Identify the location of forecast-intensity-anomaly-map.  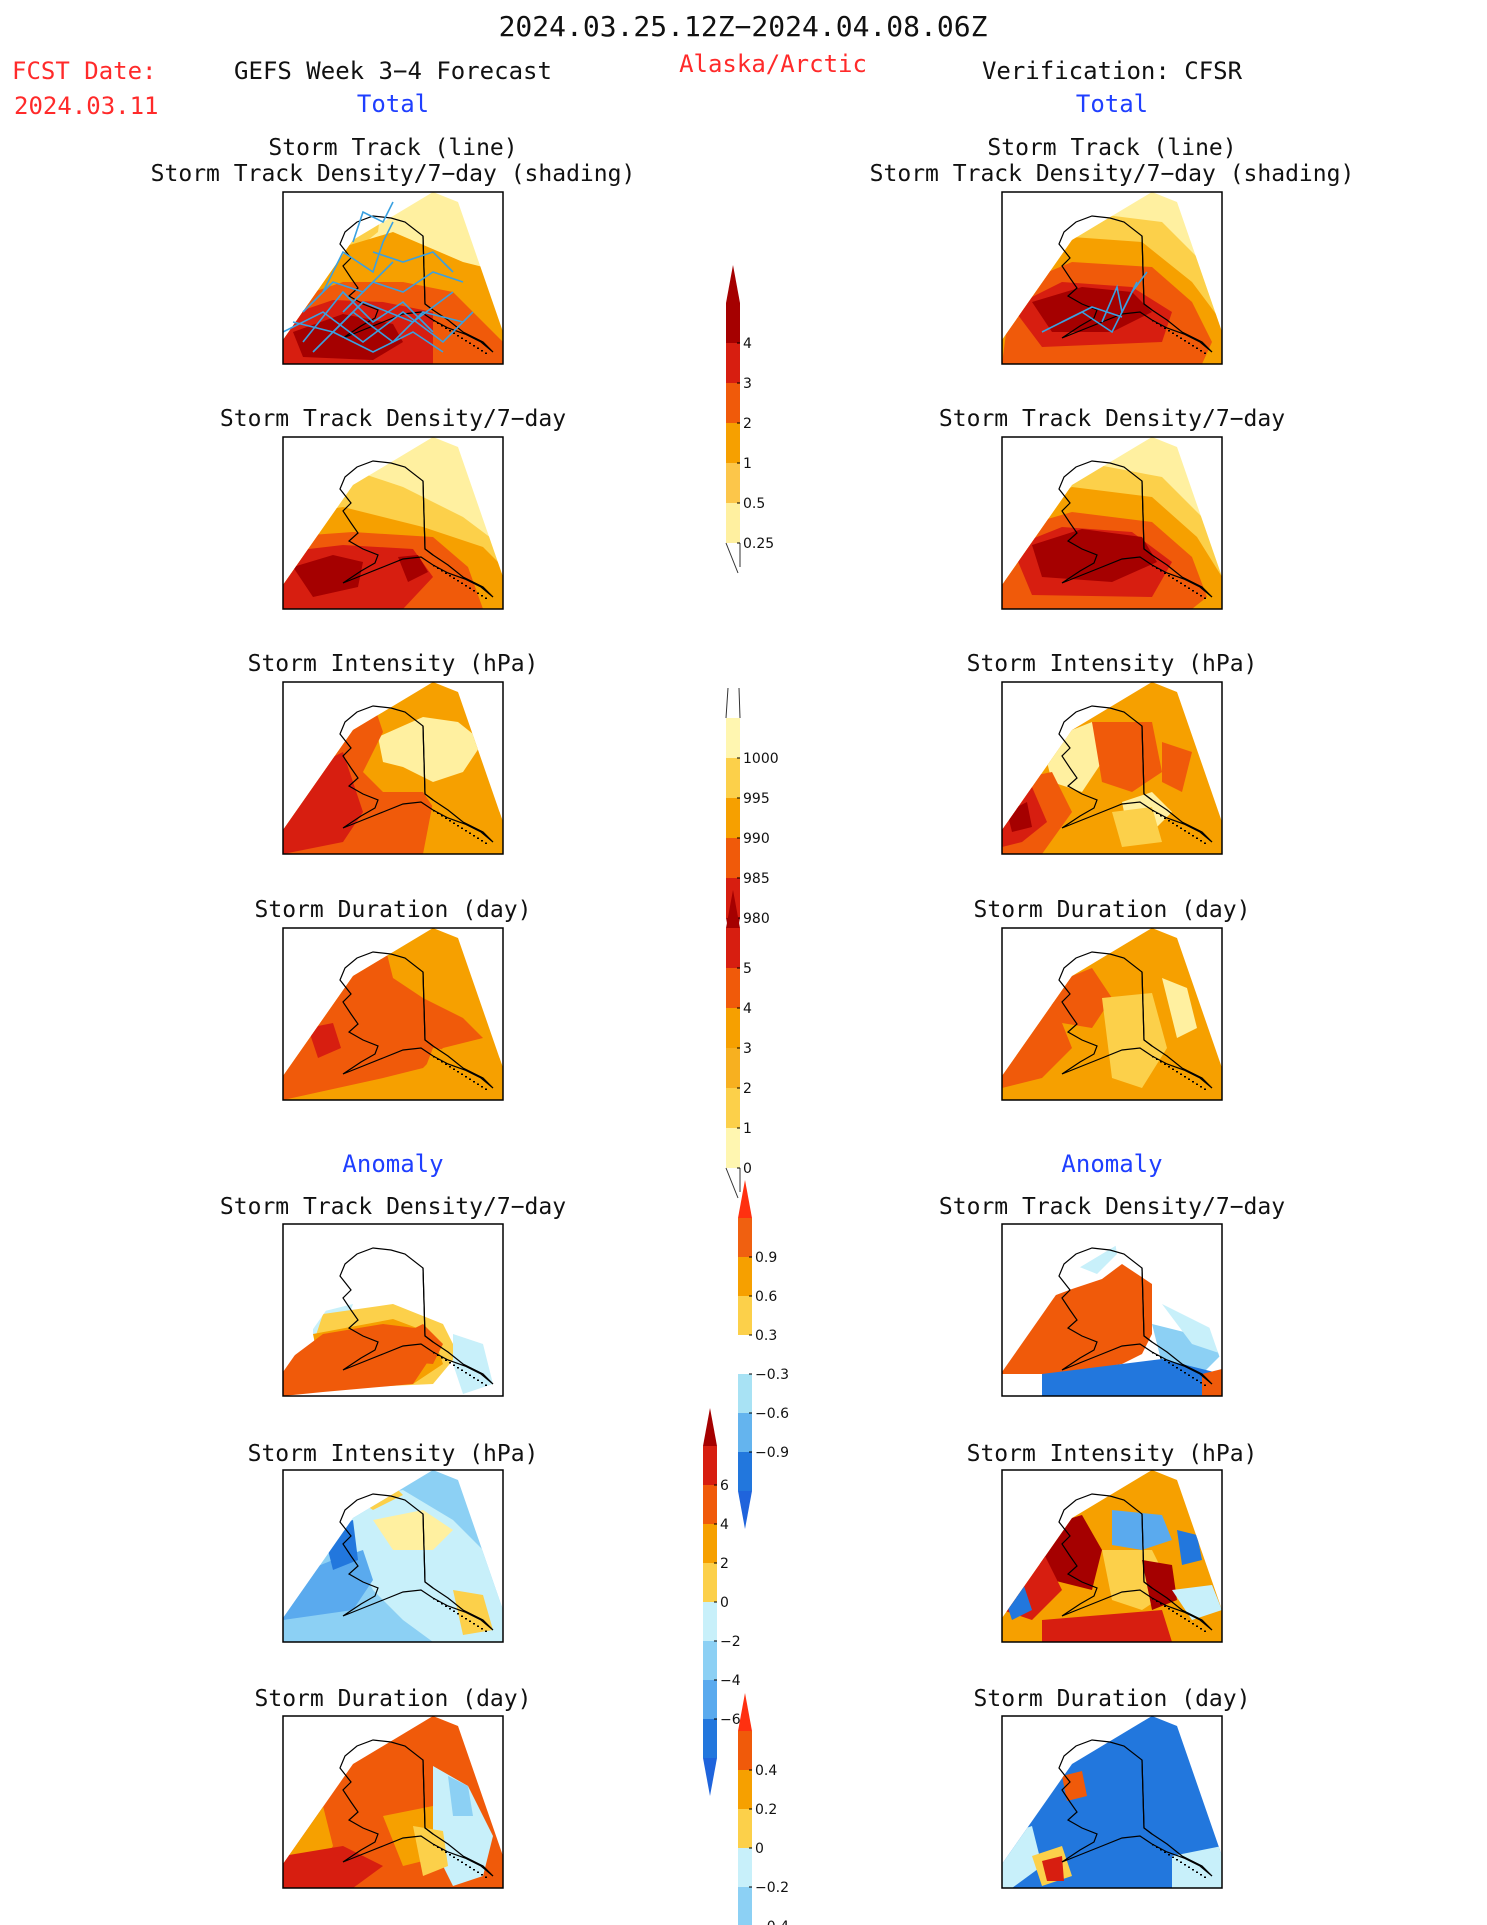
(393, 1556).